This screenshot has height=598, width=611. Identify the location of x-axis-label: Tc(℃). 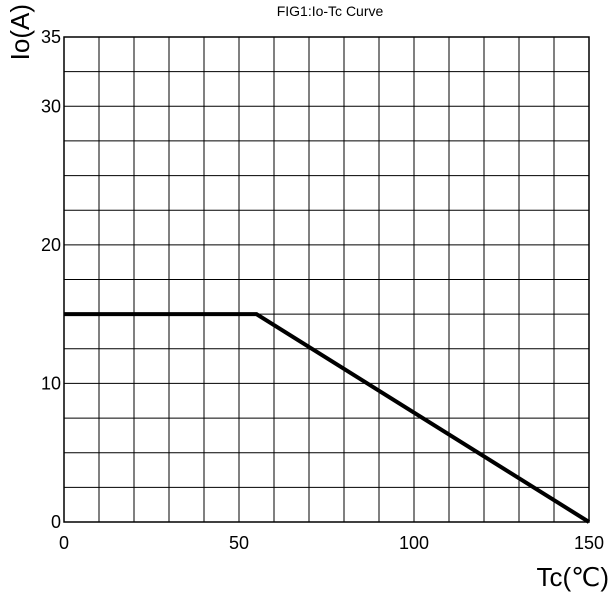
(572, 577).